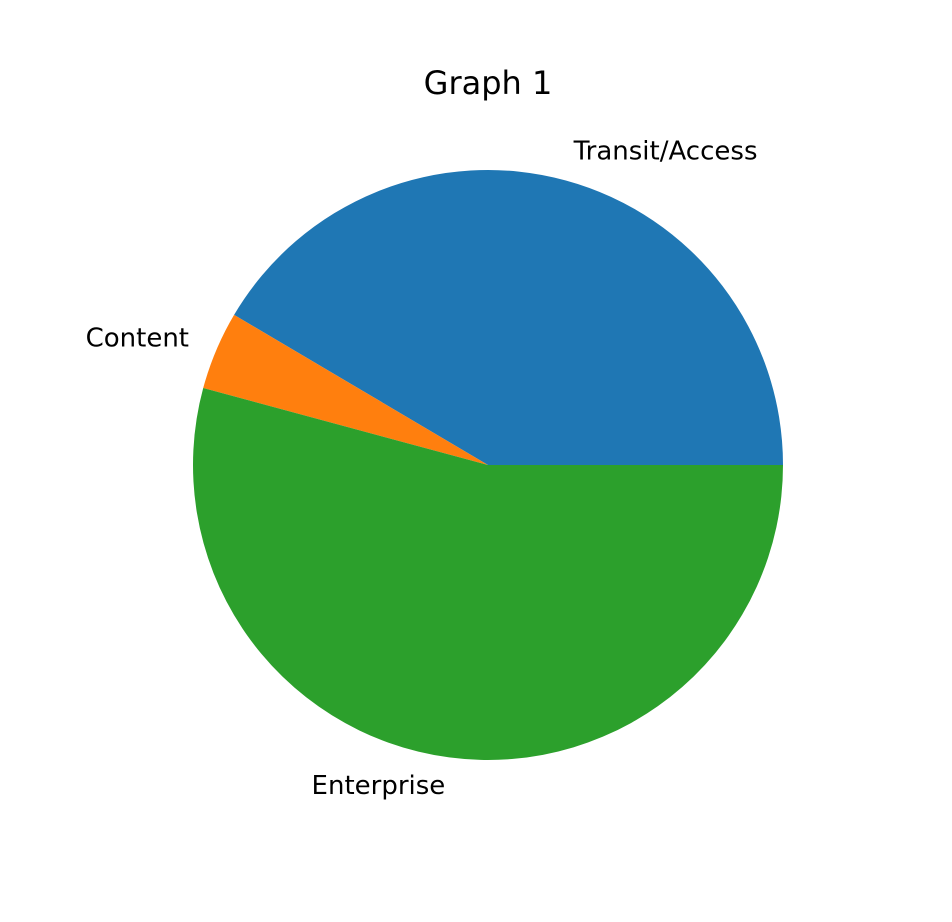  I want to click on chart-title: Graph 1, so click(488, 83).